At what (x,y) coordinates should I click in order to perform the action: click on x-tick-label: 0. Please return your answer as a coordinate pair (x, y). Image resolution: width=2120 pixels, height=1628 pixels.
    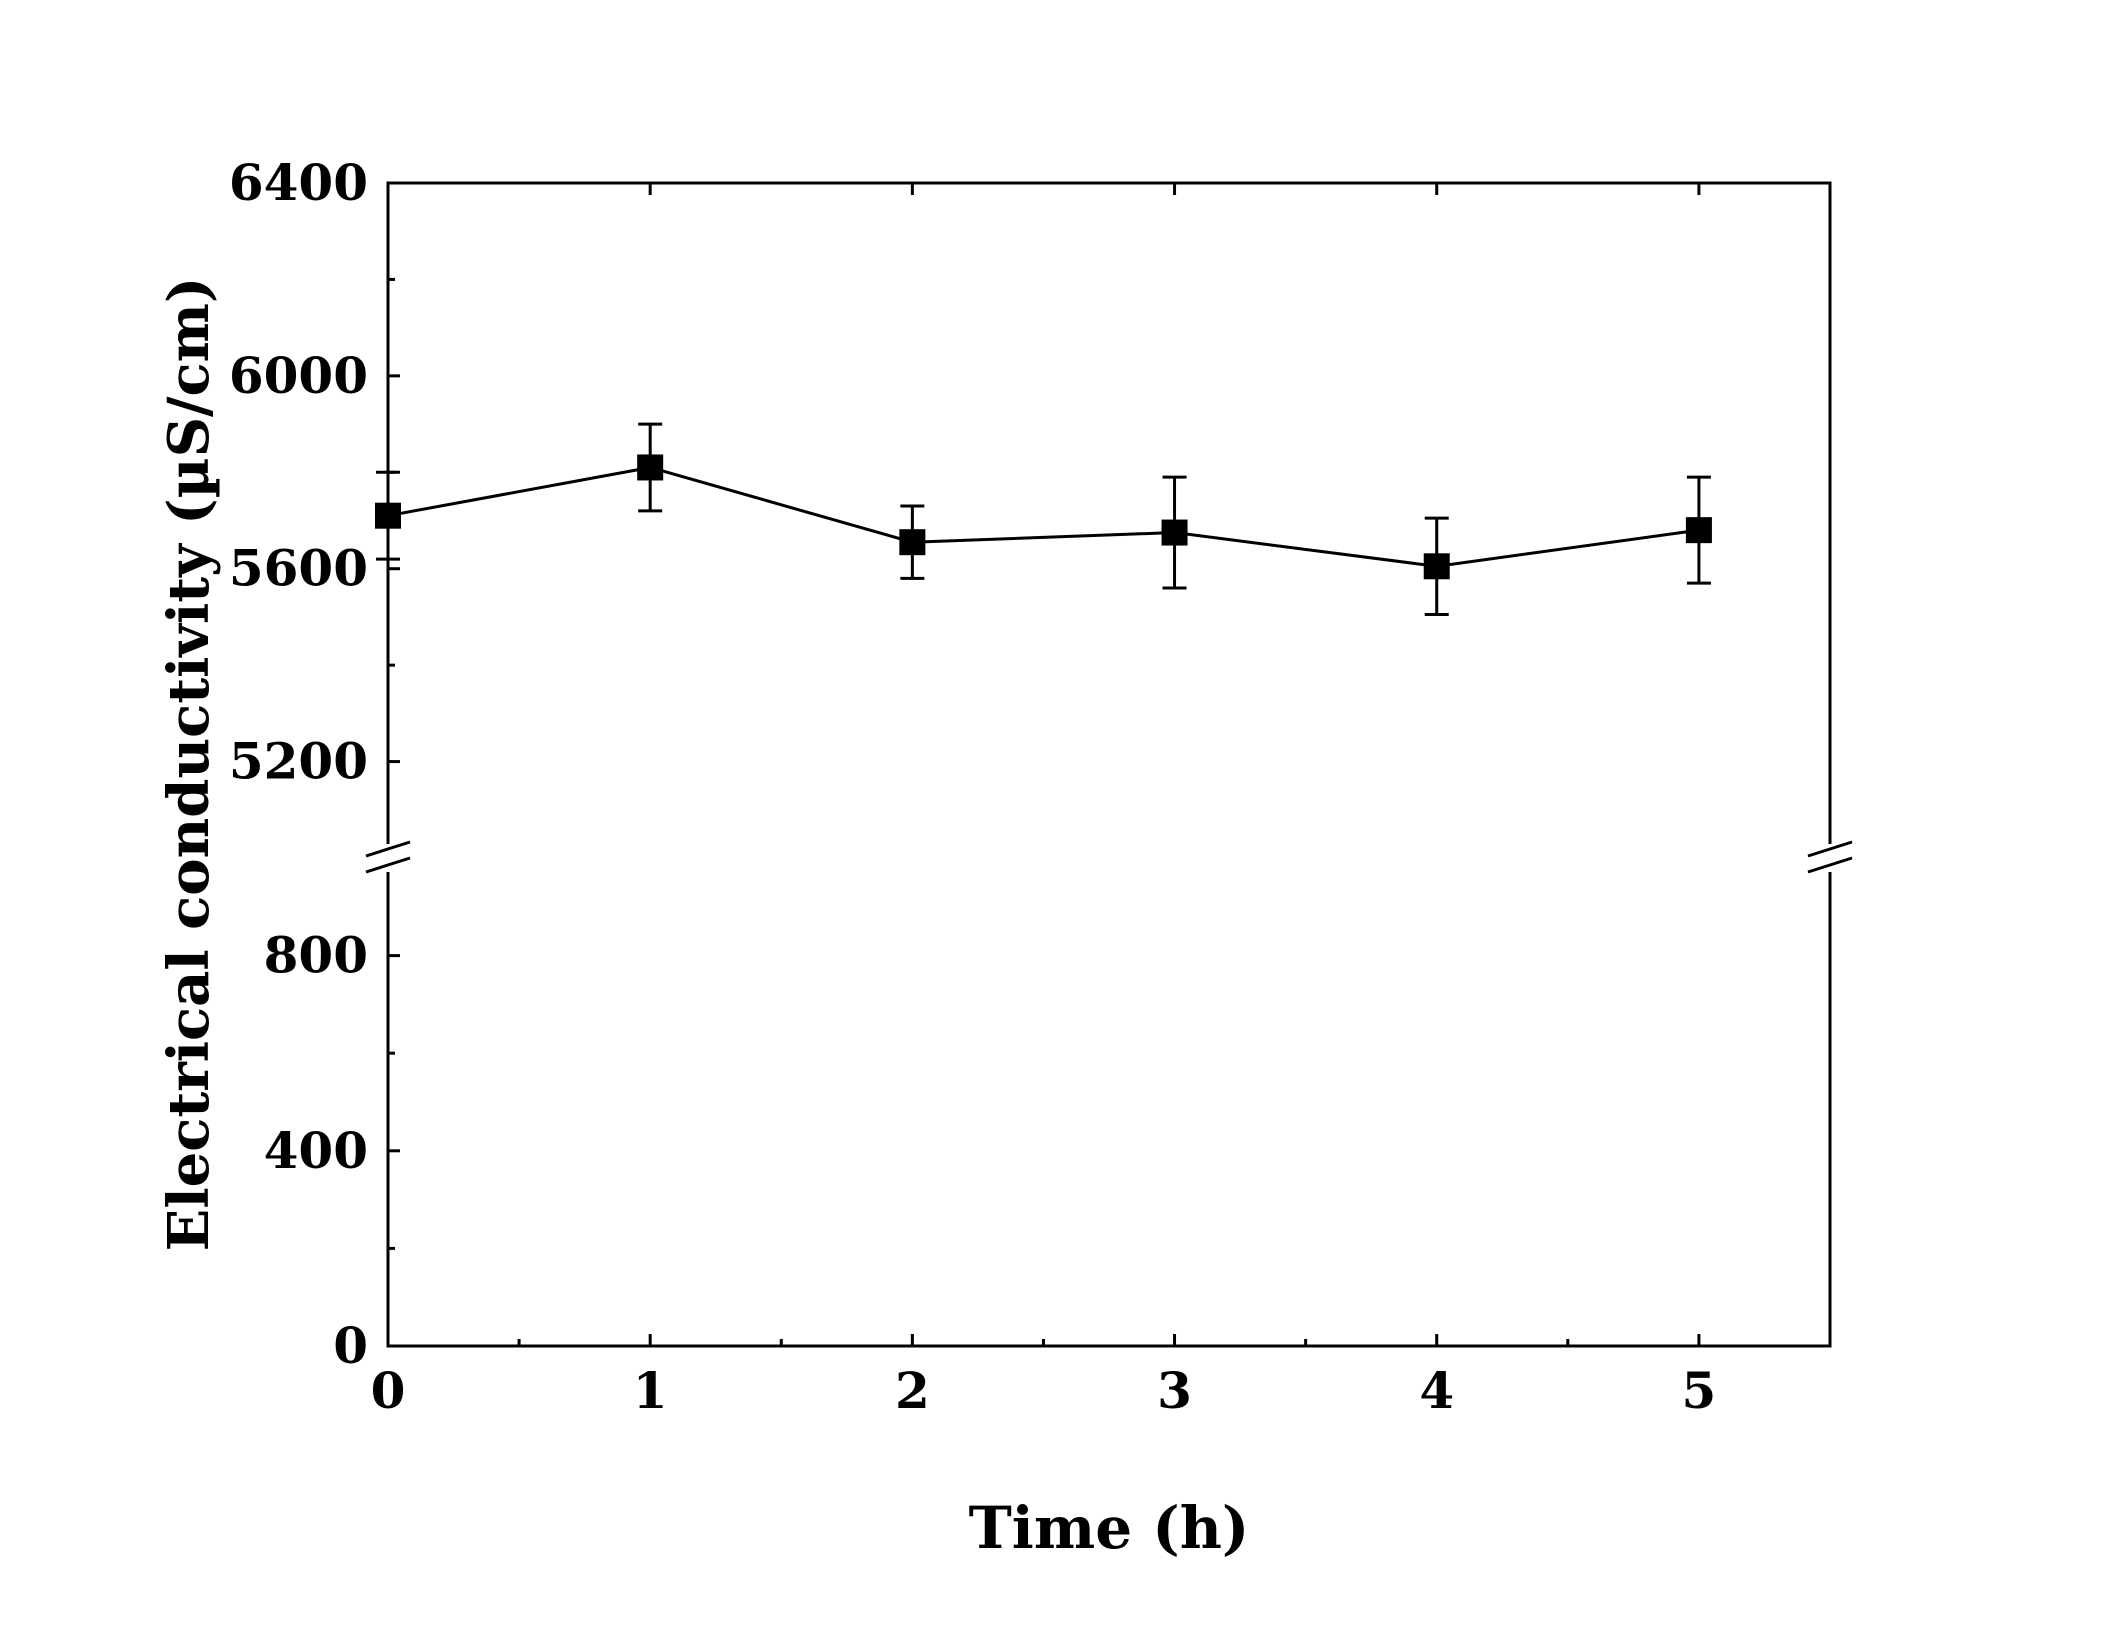
    Looking at the image, I should click on (388, 1390).